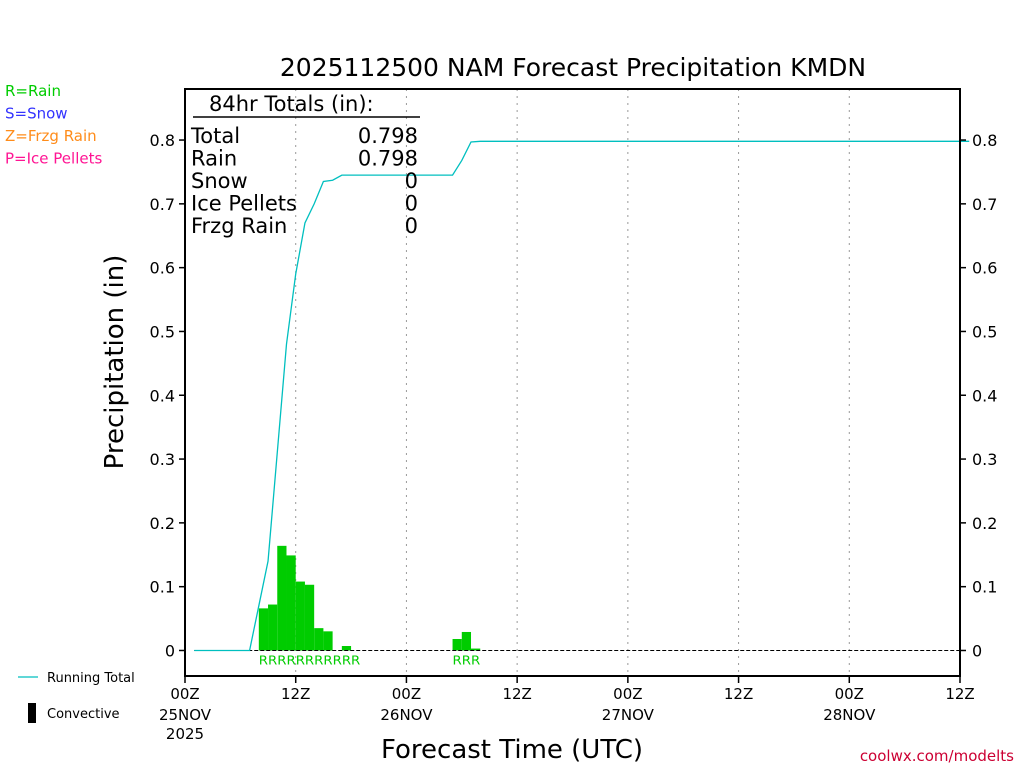 This screenshot has height=768, width=1024. I want to click on credit-text: coolwx.com/modelts, so click(937, 756).